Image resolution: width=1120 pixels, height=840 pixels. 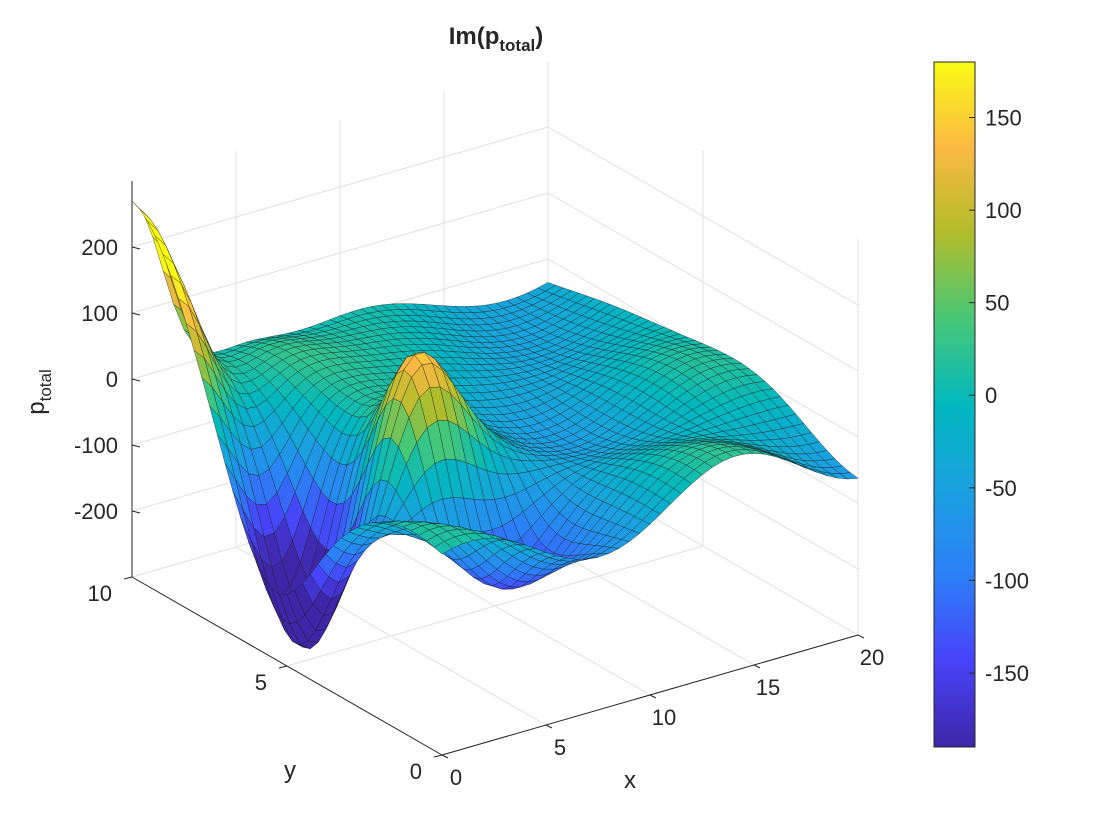 What do you see at coordinates (539, 36) in the screenshot?
I see `title-close: )` at bounding box center [539, 36].